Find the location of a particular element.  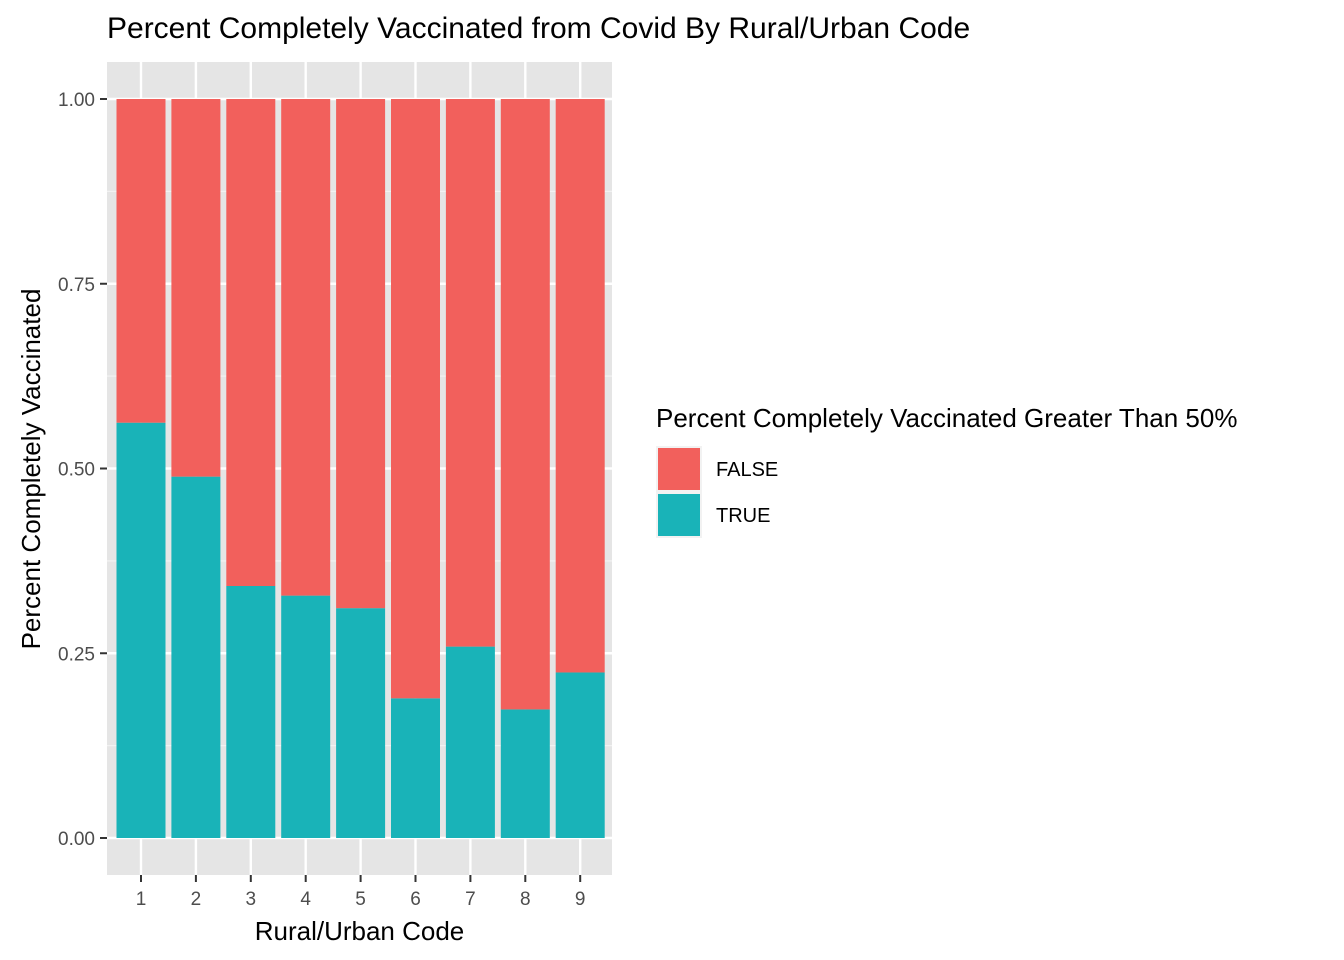

x-tick-label: 1 is located at coordinates (141, 899).